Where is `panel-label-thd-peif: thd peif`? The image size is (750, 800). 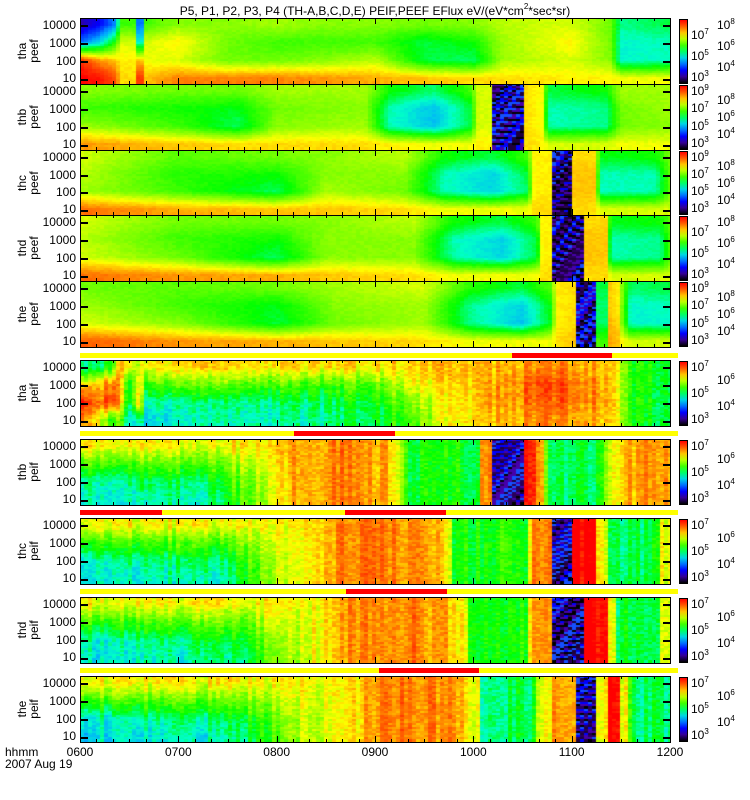 panel-label-thd-peif: thd peif is located at coordinates (28, 630).